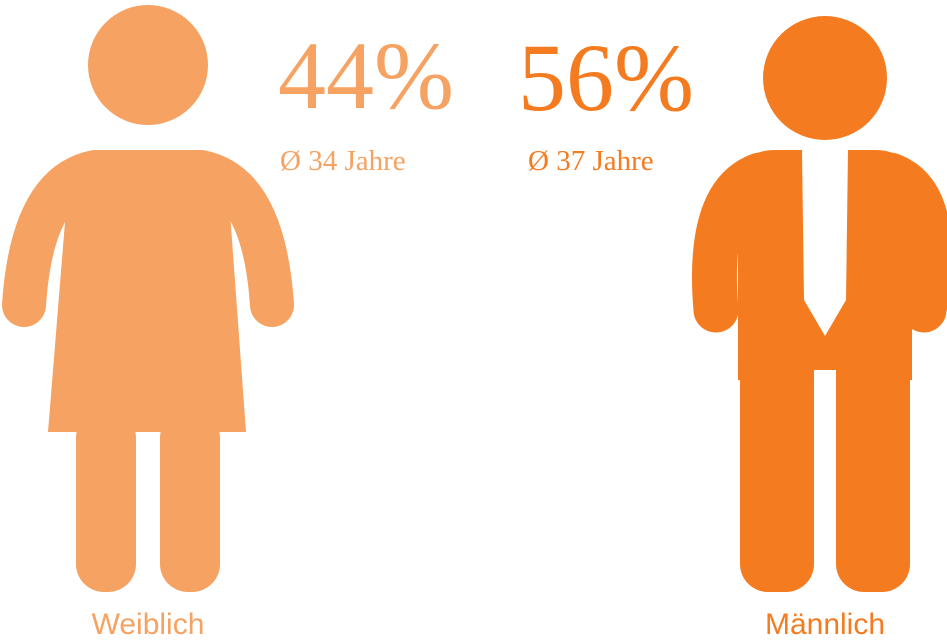 The height and width of the screenshot is (643, 947). Describe the element at coordinates (591, 161) in the screenshot. I see `male-age: Ø 37 Jahre` at that location.